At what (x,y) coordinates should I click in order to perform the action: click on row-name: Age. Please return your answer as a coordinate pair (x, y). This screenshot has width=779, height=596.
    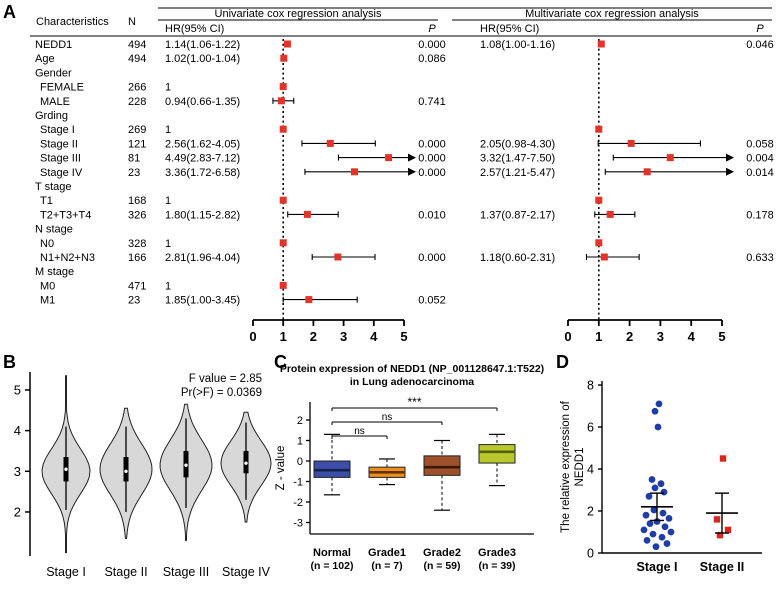
    Looking at the image, I should click on (45, 59).